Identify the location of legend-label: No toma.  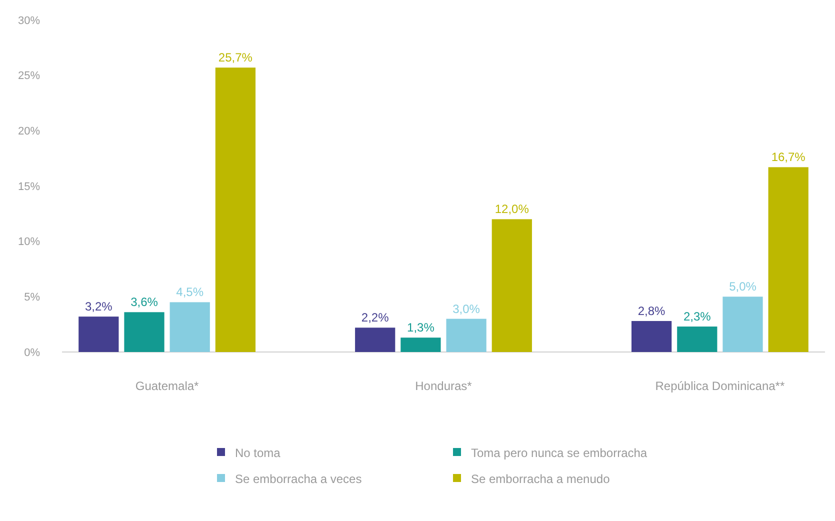
(258, 453).